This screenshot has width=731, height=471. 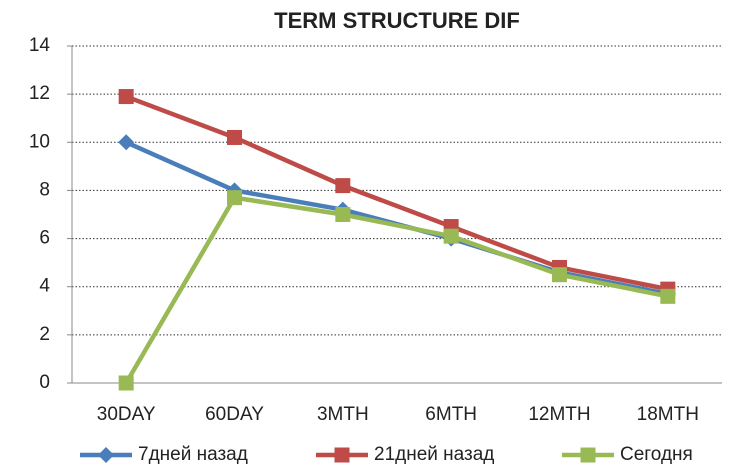 I want to click on x-tick-label: 30DAY, so click(x=126, y=414).